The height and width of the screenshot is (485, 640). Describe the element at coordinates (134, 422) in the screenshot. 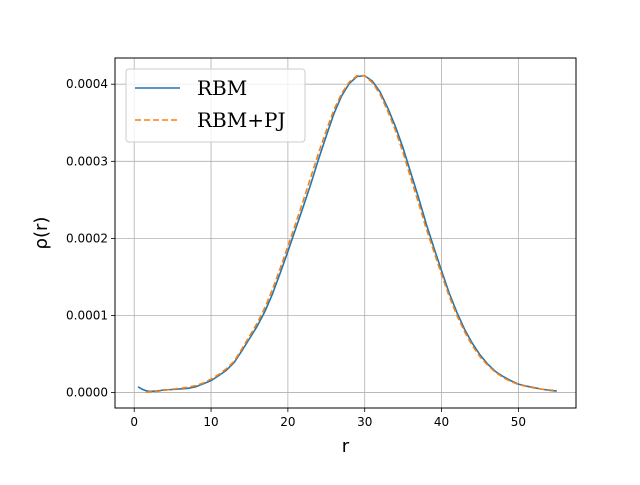

I see `x-tick-label: 0` at that location.